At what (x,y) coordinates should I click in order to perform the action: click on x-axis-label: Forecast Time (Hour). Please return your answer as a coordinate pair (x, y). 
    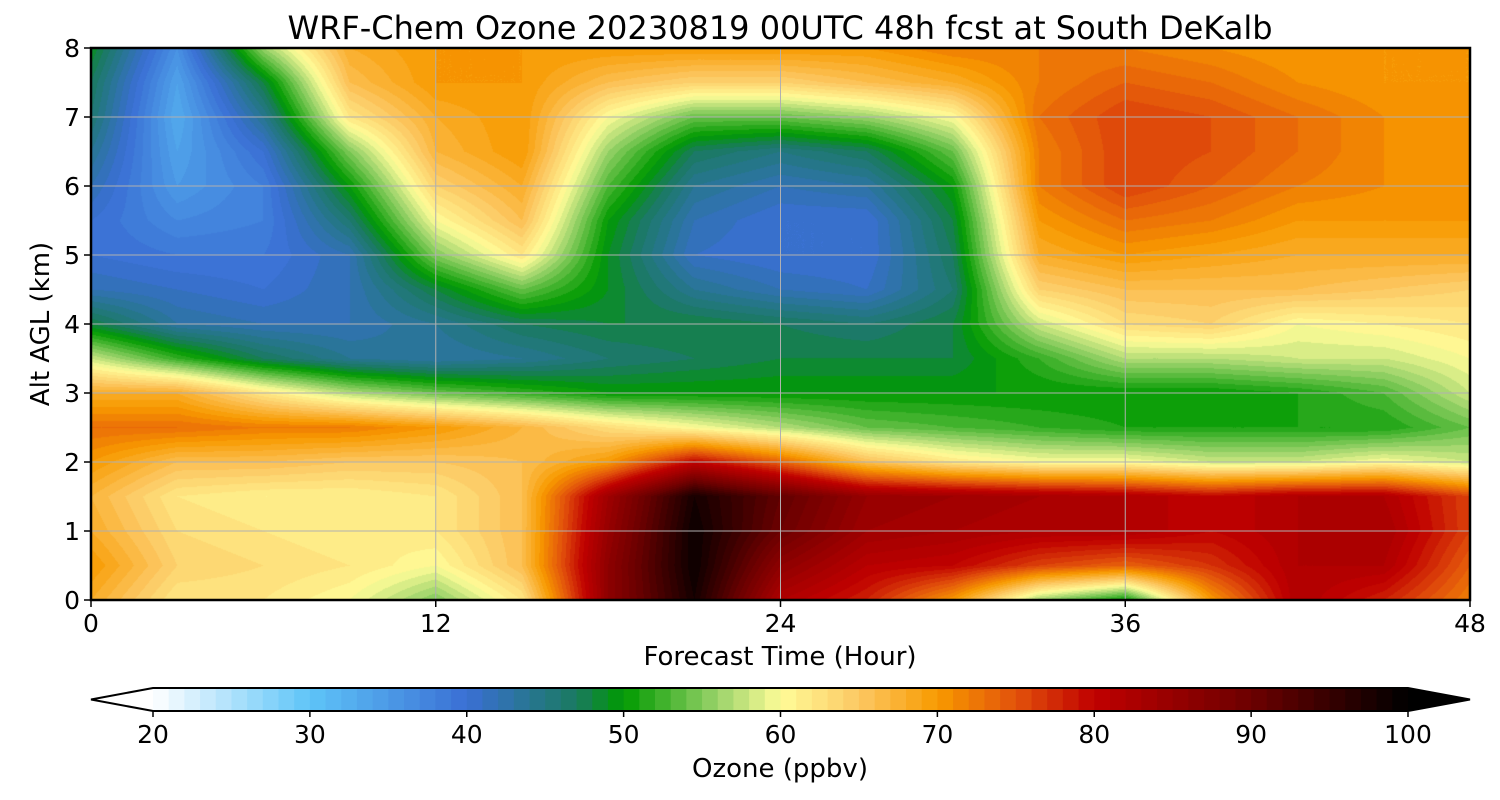
    Looking at the image, I should click on (779, 657).